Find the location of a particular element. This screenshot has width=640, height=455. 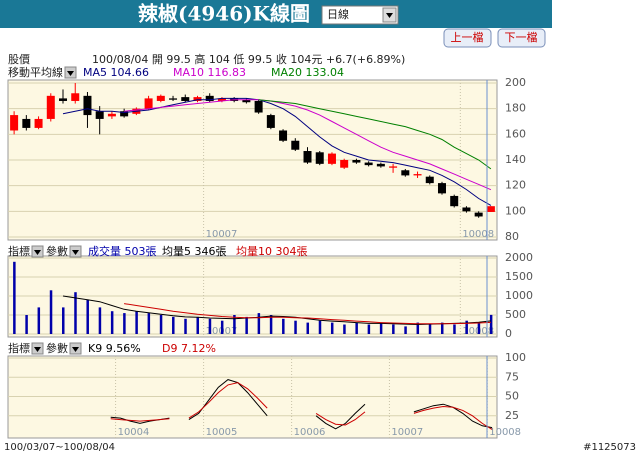

legend-entry: 均量5 346張 is located at coordinates (194, 251).